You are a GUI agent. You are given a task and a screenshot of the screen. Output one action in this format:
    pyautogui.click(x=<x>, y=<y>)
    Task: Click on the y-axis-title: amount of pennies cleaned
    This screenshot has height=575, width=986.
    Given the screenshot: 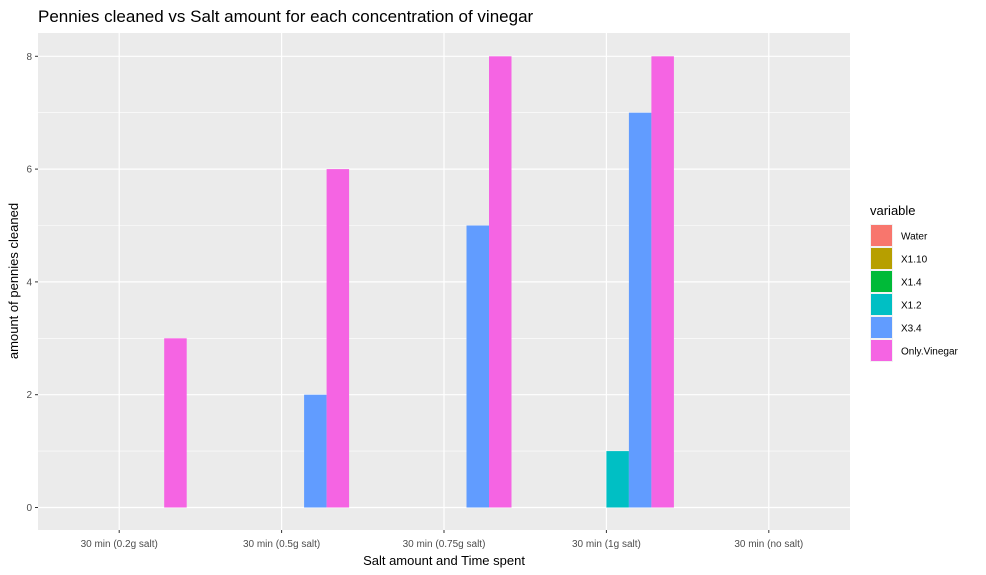 What is the action you would take?
    pyautogui.click(x=13, y=281)
    